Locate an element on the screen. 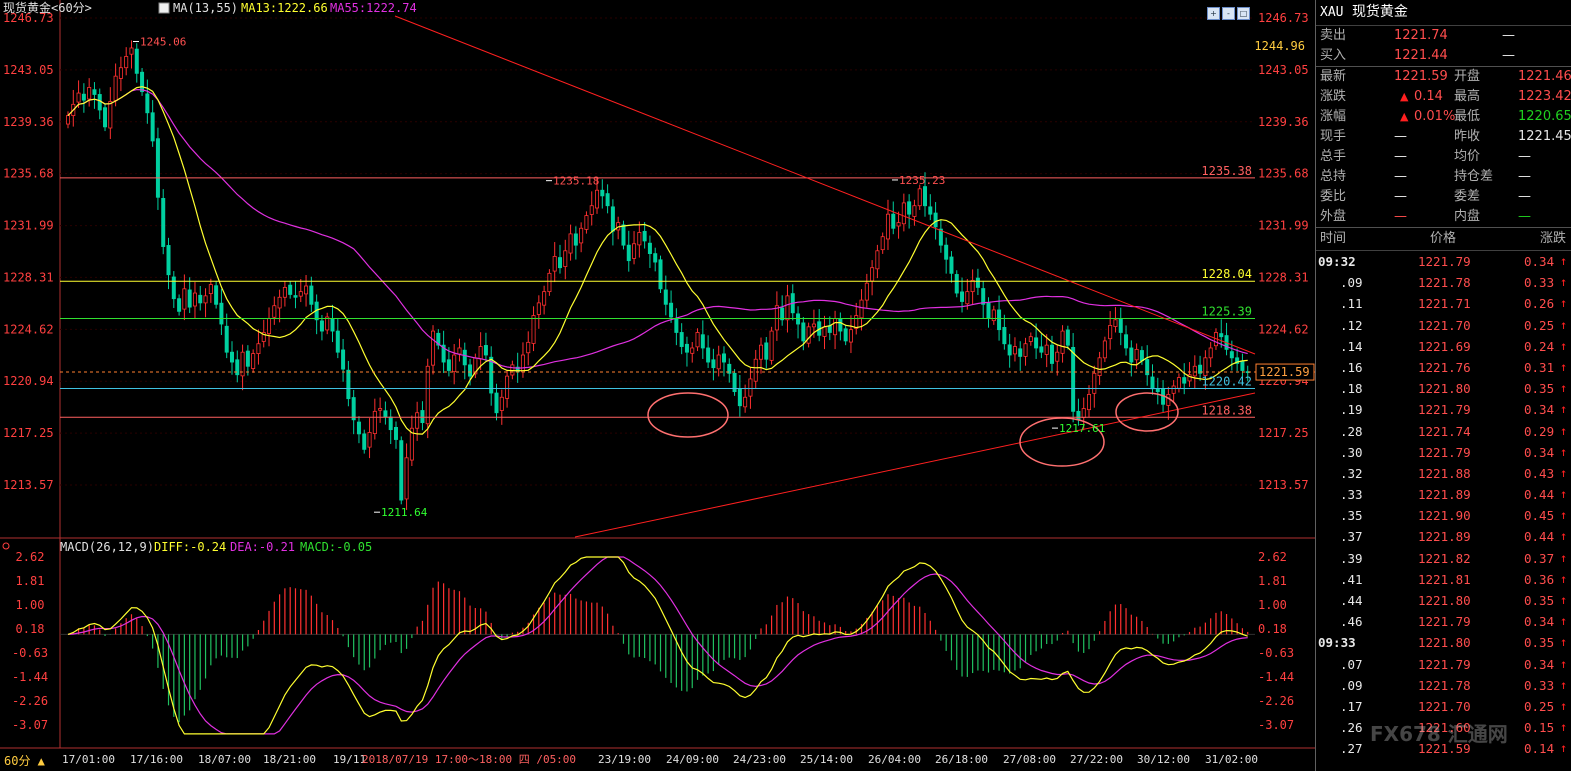 The width and height of the screenshot is (1571, 771). tick-row: 09:33 1221.80 0.35 ↑ is located at coordinates (1443, 642).